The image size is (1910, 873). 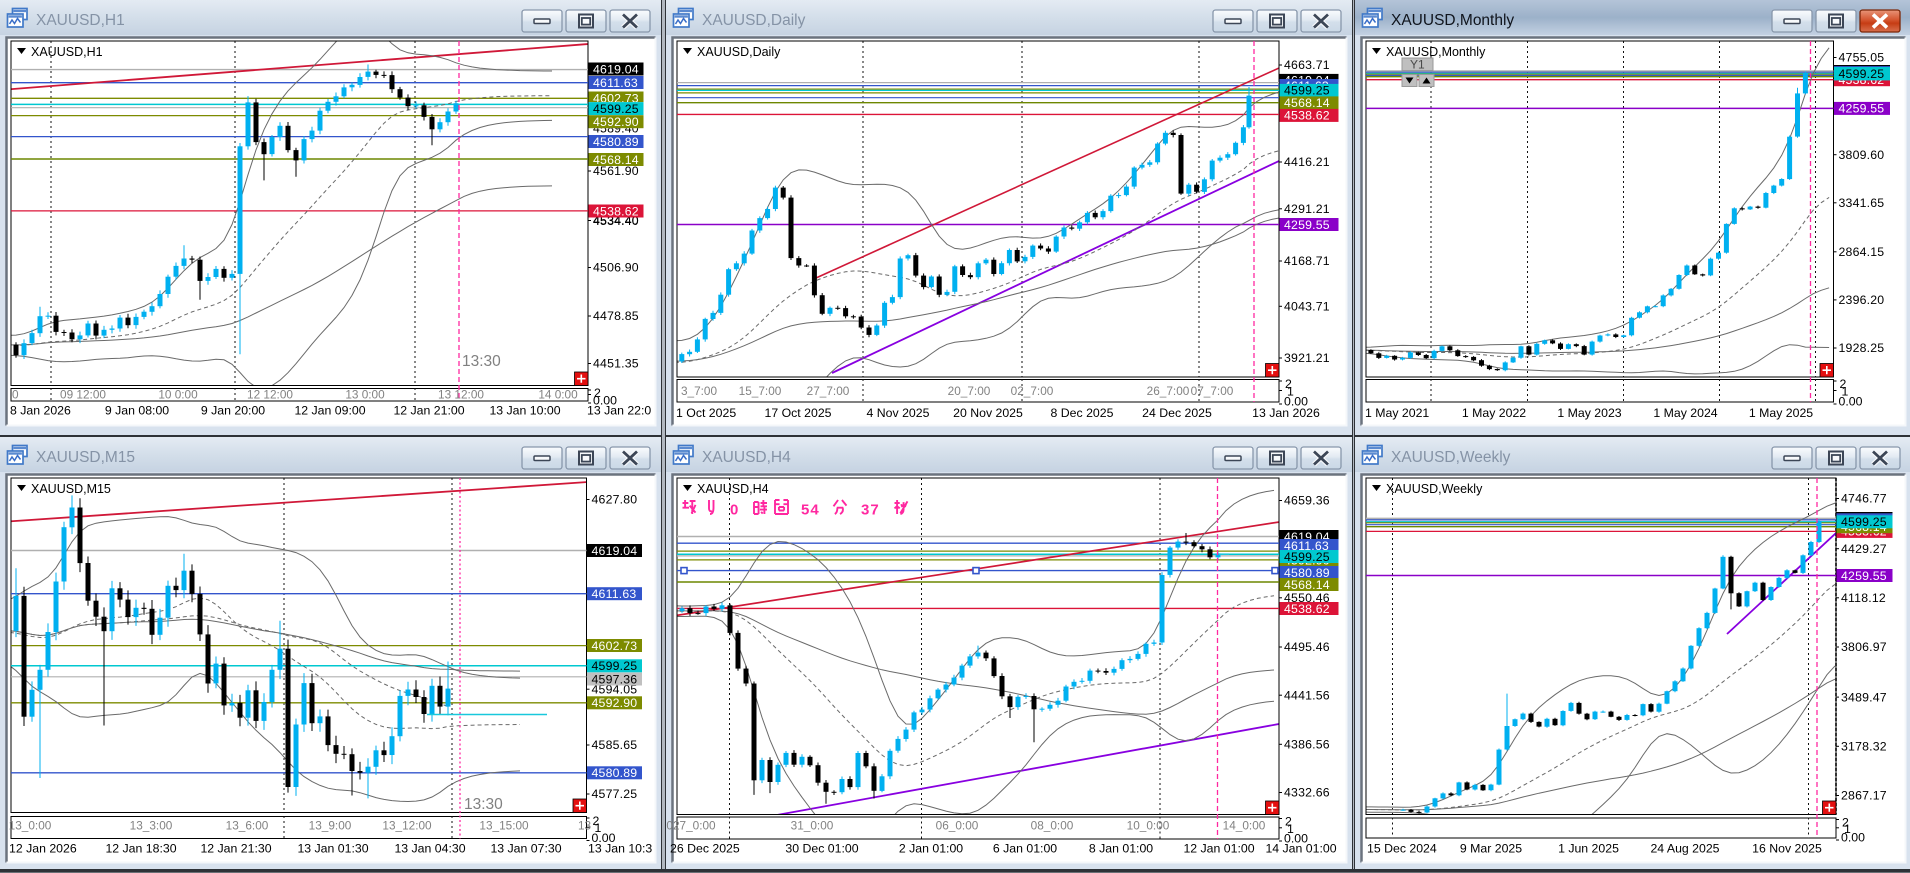 I want to click on svg-text: 2864.15, so click(x=1862, y=252).